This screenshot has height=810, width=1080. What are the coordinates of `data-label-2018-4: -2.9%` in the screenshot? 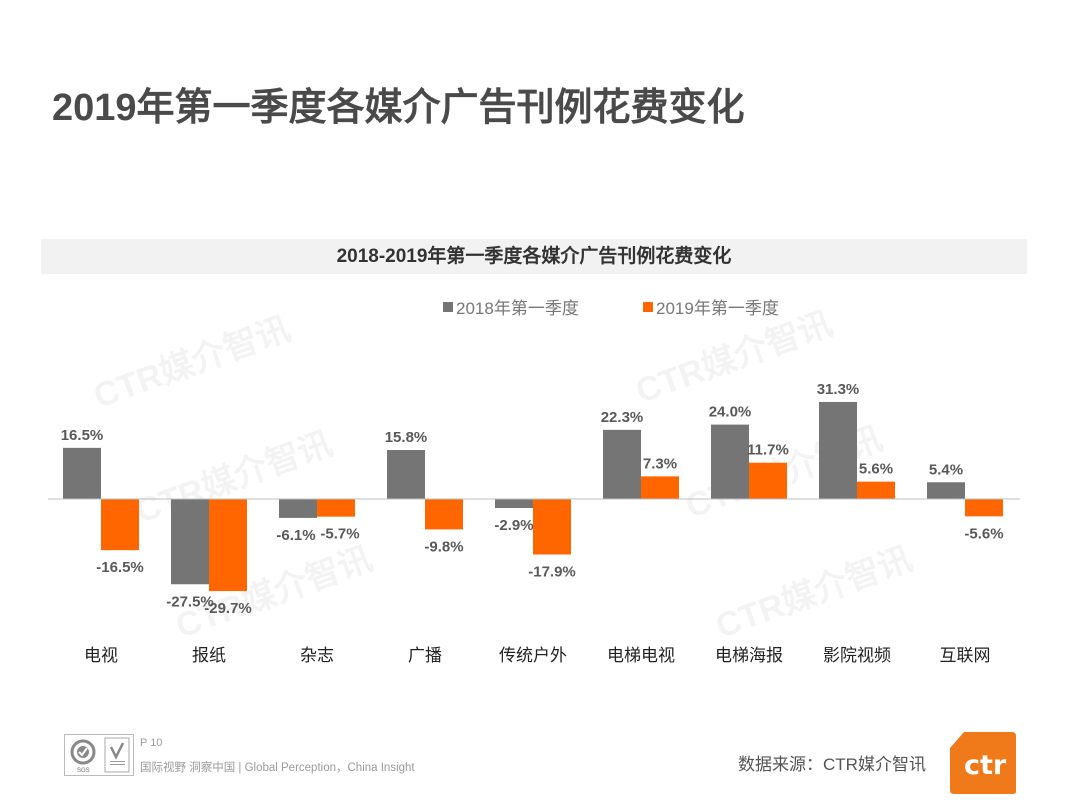 It's located at (513, 525).